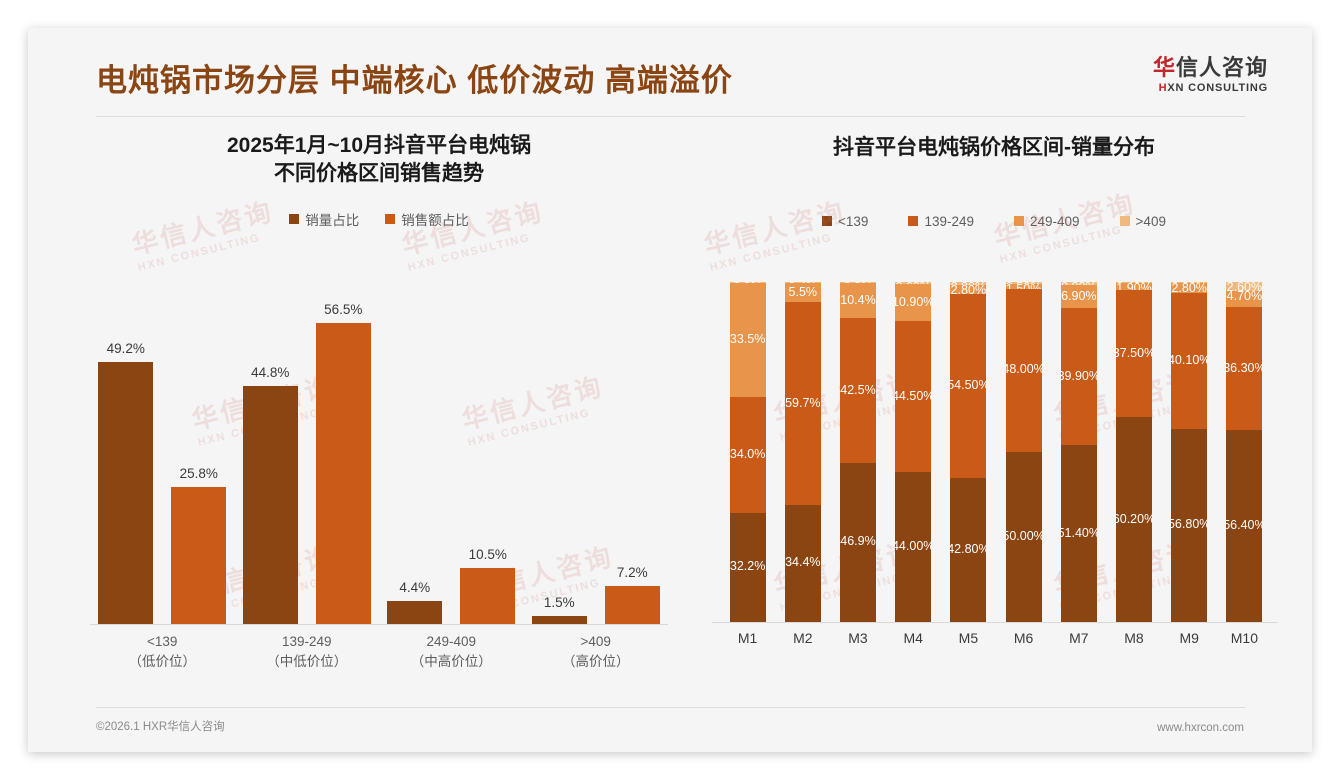 This screenshot has height=780, width=1340. What do you see at coordinates (559, 459) in the screenshot?
I see `bar-column: 1.5%` at bounding box center [559, 459].